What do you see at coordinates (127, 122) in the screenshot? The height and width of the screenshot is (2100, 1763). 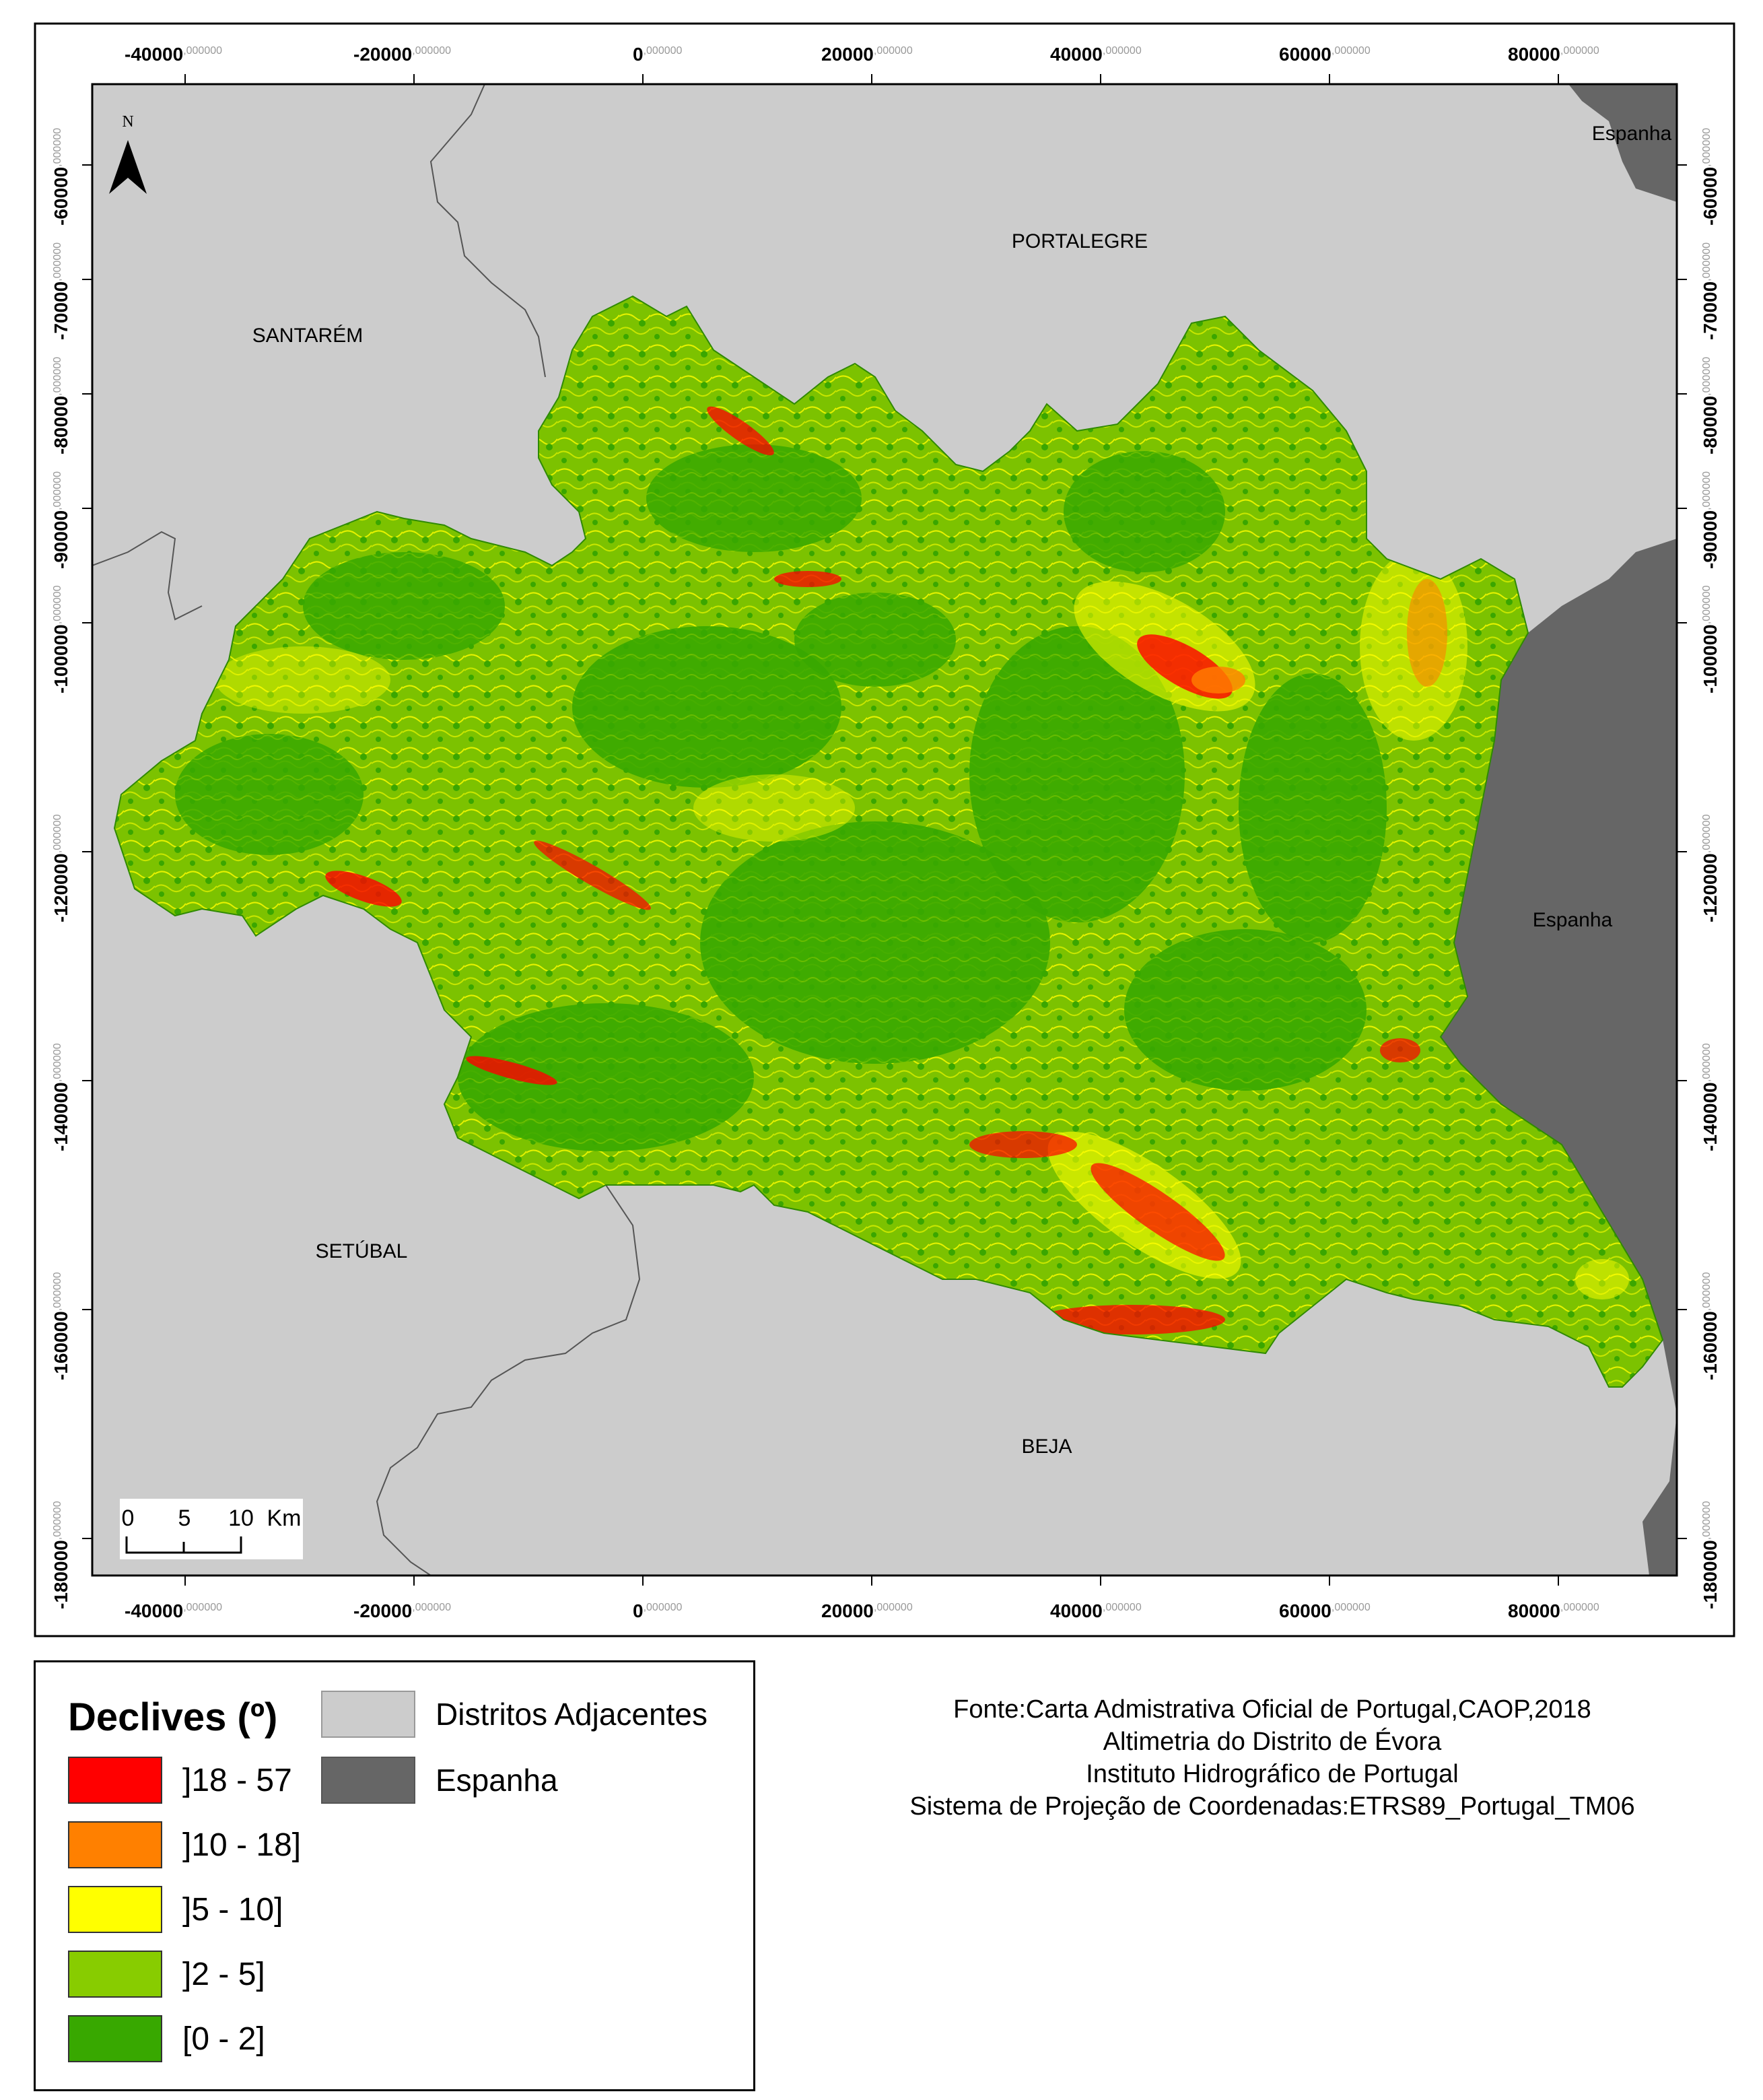 I see `north-label: N` at bounding box center [127, 122].